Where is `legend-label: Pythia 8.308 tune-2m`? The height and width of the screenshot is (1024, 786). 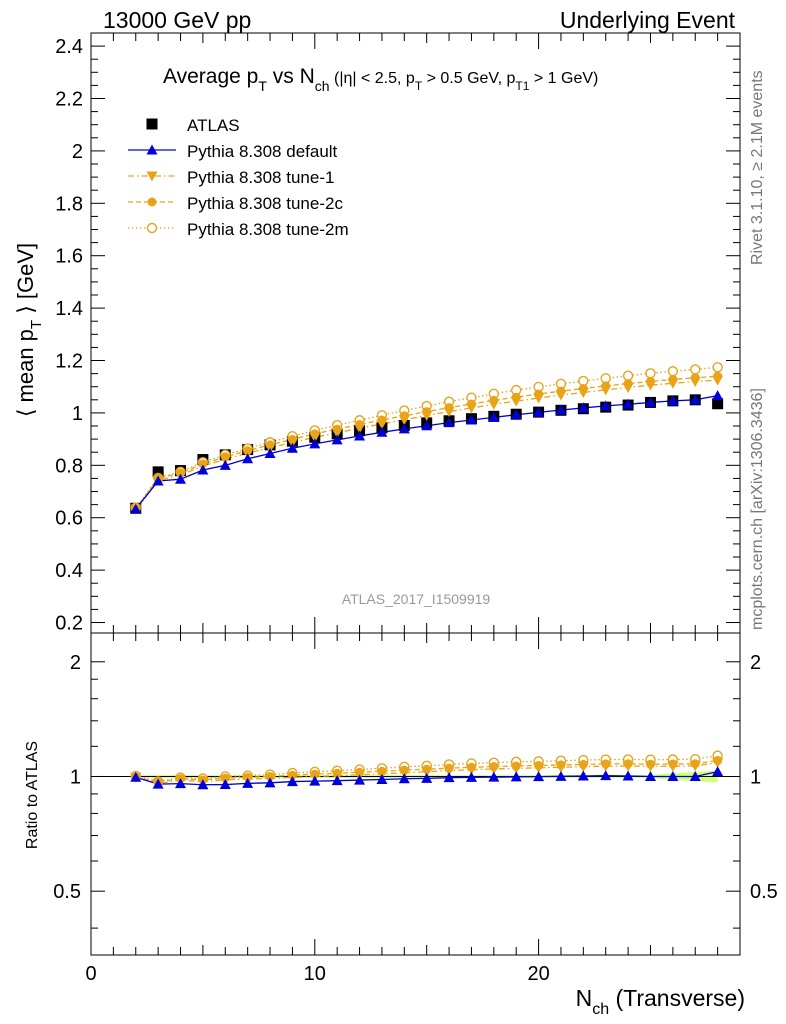
legend-label: Pythia 8.308 tune-2m is located at coordinates (268, 229).